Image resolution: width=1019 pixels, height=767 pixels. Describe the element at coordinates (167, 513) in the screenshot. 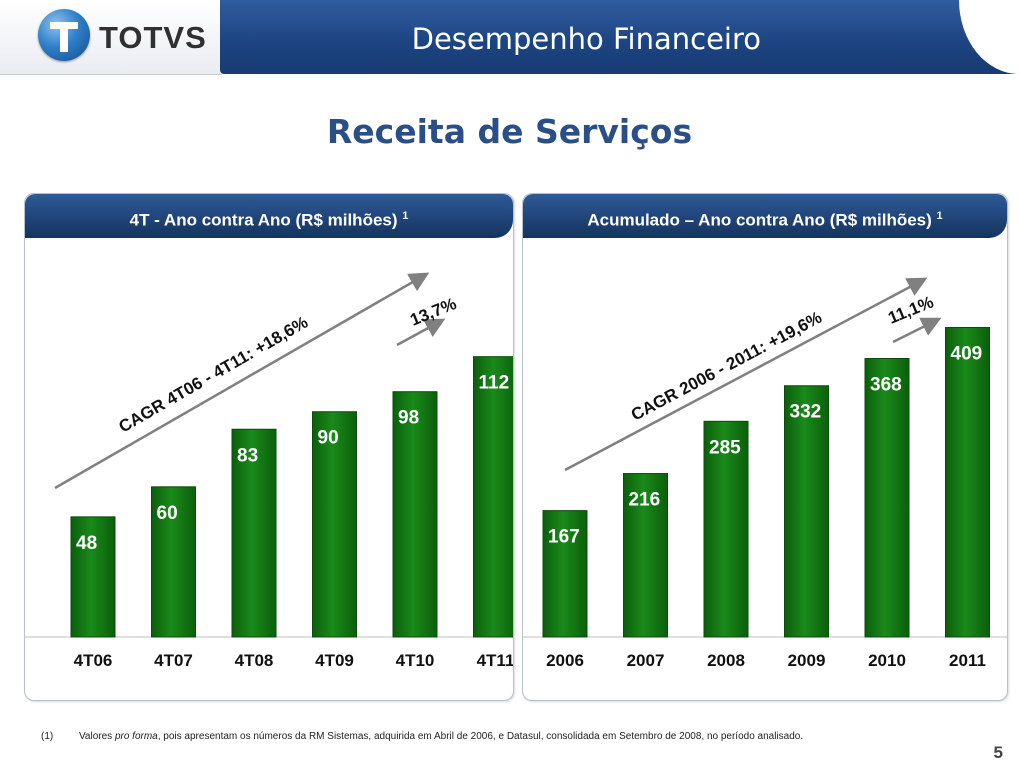

I see `data-label-4T07: 60` at that location.